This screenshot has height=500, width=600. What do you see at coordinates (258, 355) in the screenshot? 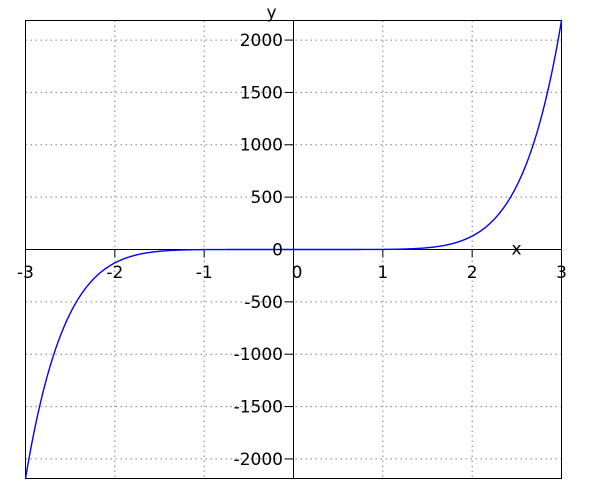
I see `y-tick-label: -1000` at bounding box center [258, 355].